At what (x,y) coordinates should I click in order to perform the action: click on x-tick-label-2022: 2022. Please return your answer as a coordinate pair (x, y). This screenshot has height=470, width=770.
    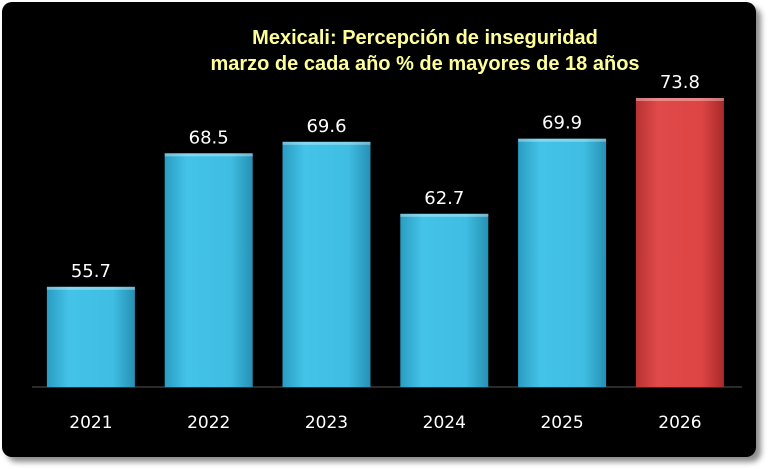
    Looking at the image, I should click on (208, 423).